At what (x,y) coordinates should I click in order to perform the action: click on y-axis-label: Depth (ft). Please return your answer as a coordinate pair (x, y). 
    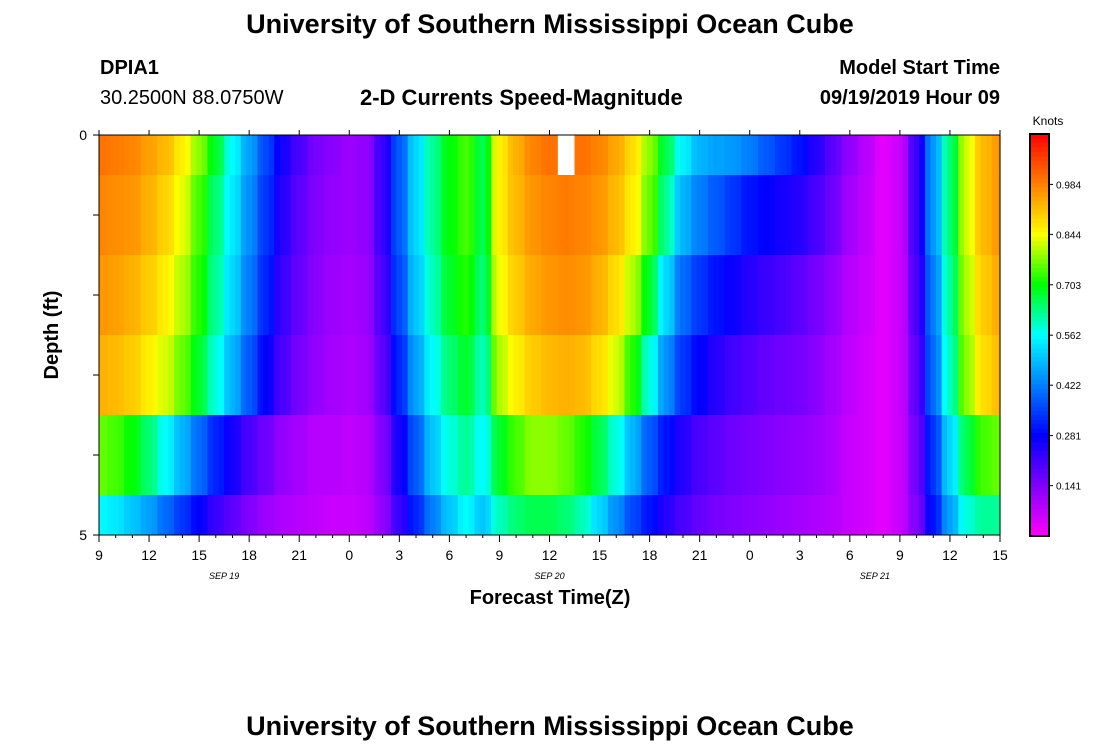
    Looking at the image, I should click on (52, 335).